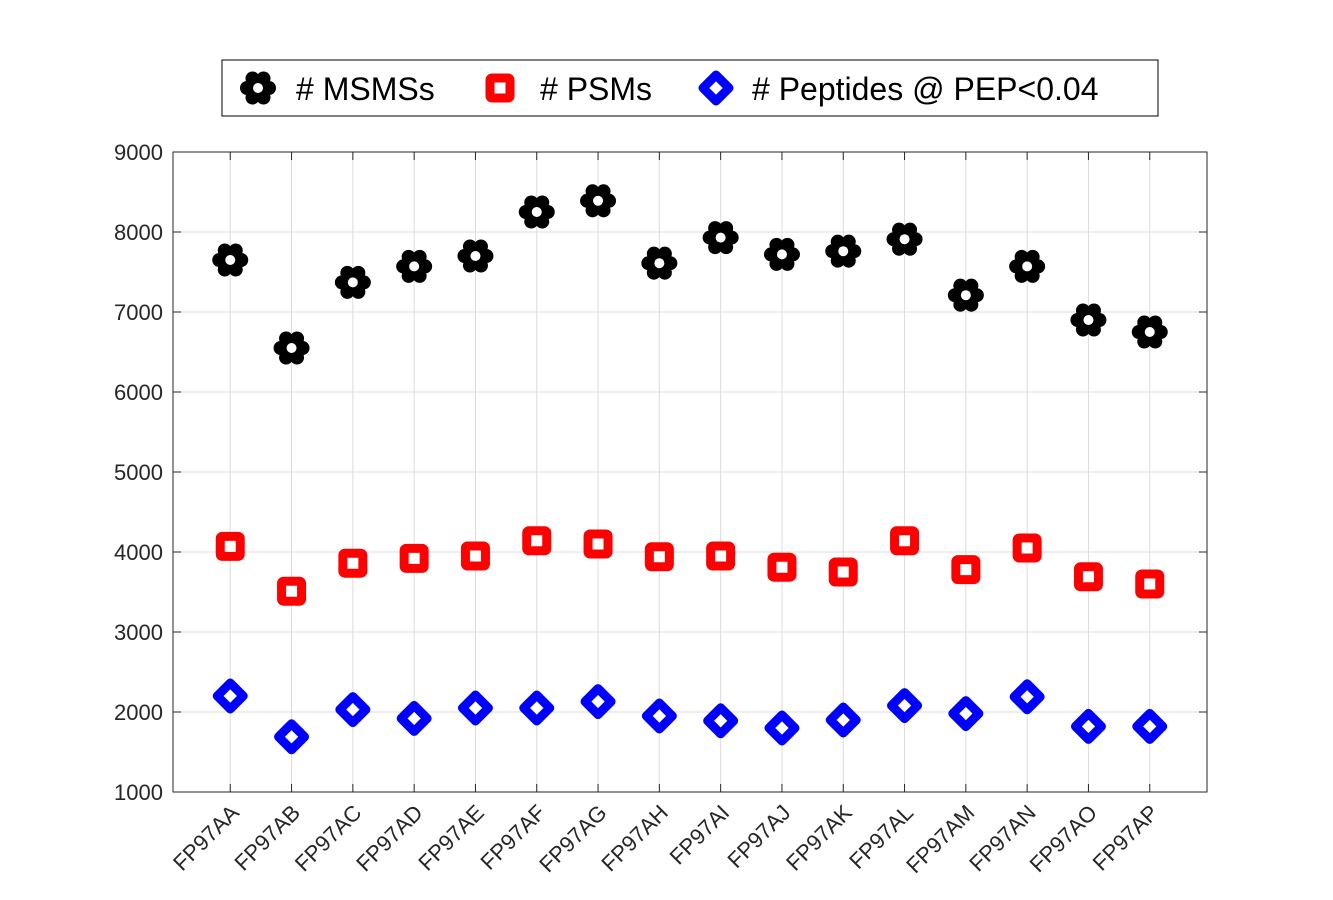 This screenshot has width=1333, height=900. Describe the element at coordinates (925, 89) in the screenshot. I see `legend-label: # Peptides @ PEP<0.04` at that location.